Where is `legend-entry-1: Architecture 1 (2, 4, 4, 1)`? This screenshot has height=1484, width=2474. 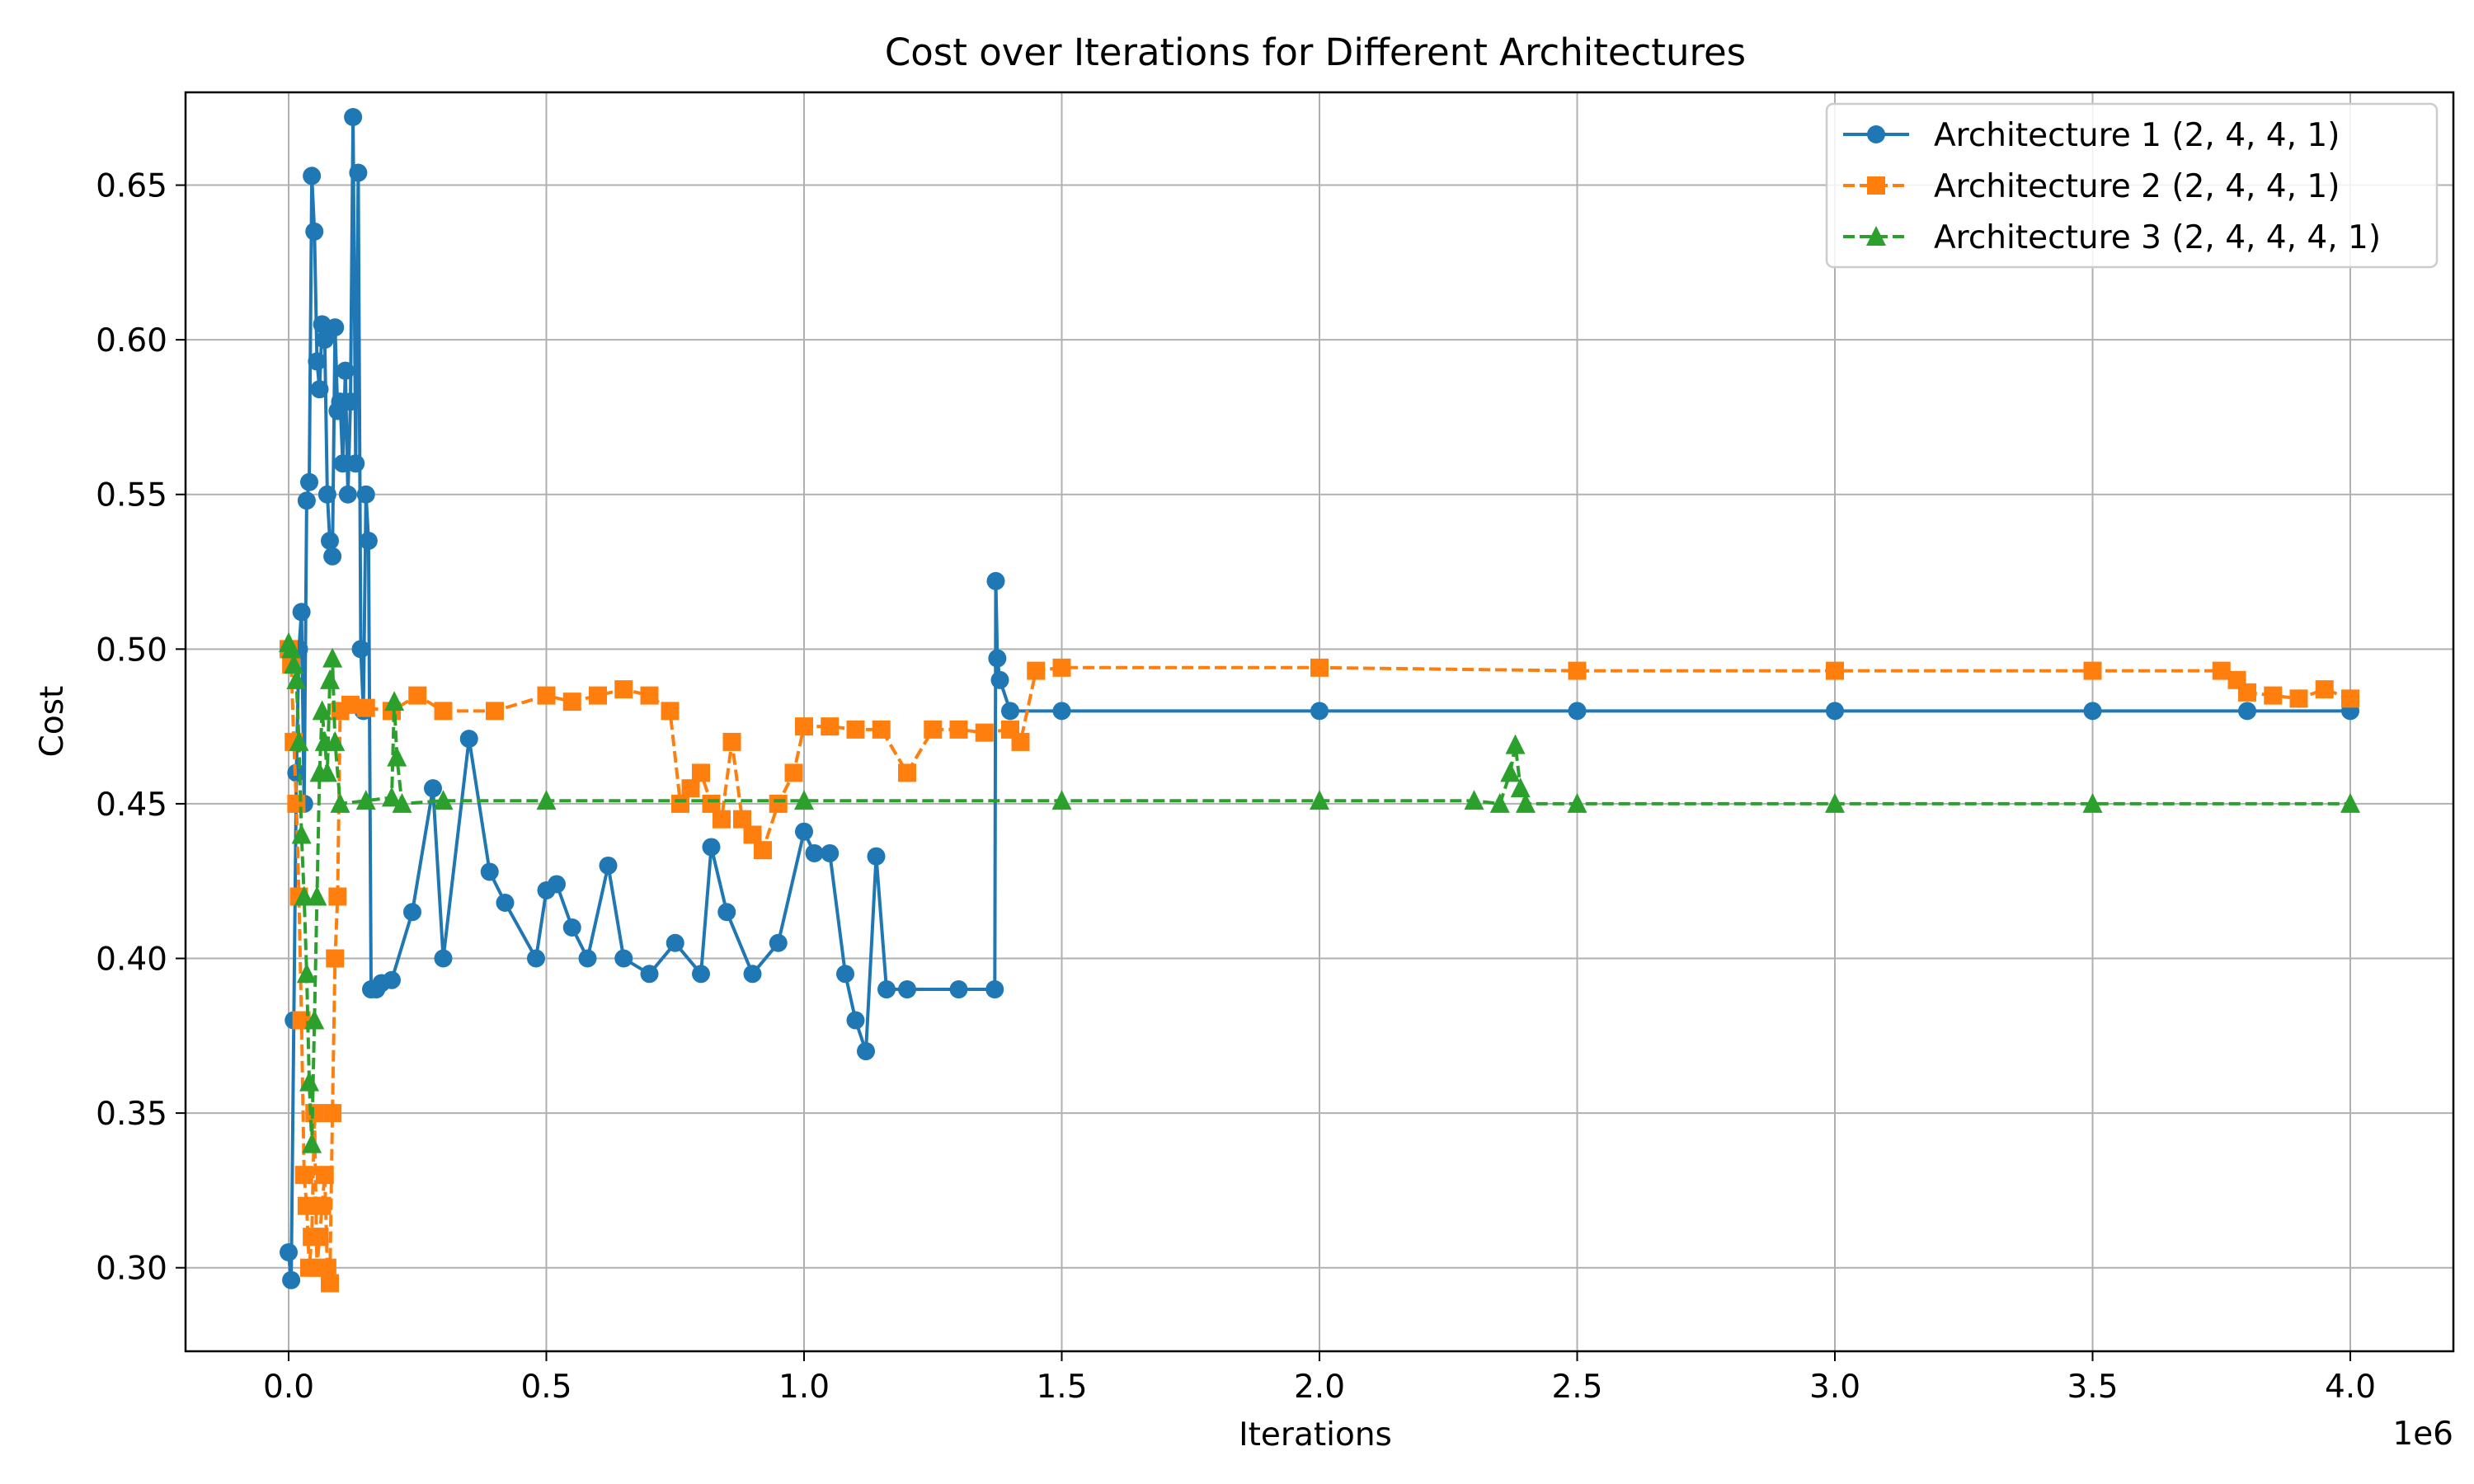
legend-entry-1: Architecture 1 (2, 4, 4, 1) is located at coordinates (2091, 135).